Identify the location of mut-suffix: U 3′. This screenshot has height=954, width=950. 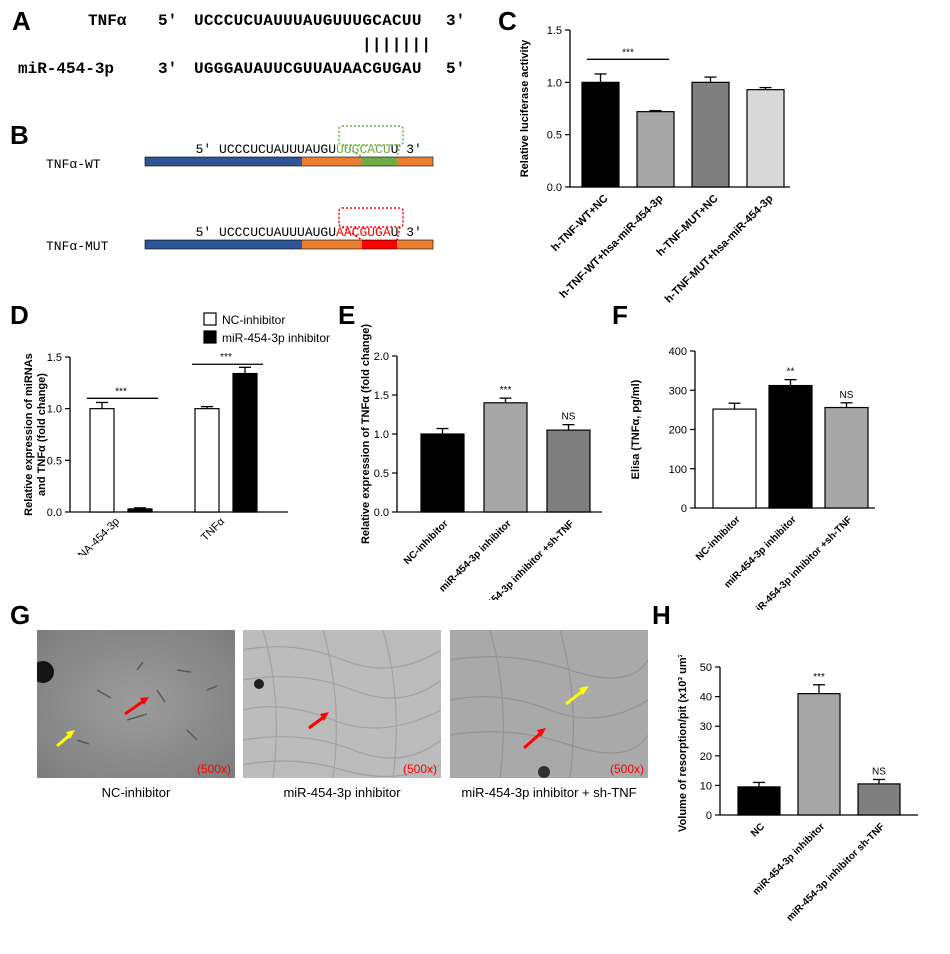
(406, 232).